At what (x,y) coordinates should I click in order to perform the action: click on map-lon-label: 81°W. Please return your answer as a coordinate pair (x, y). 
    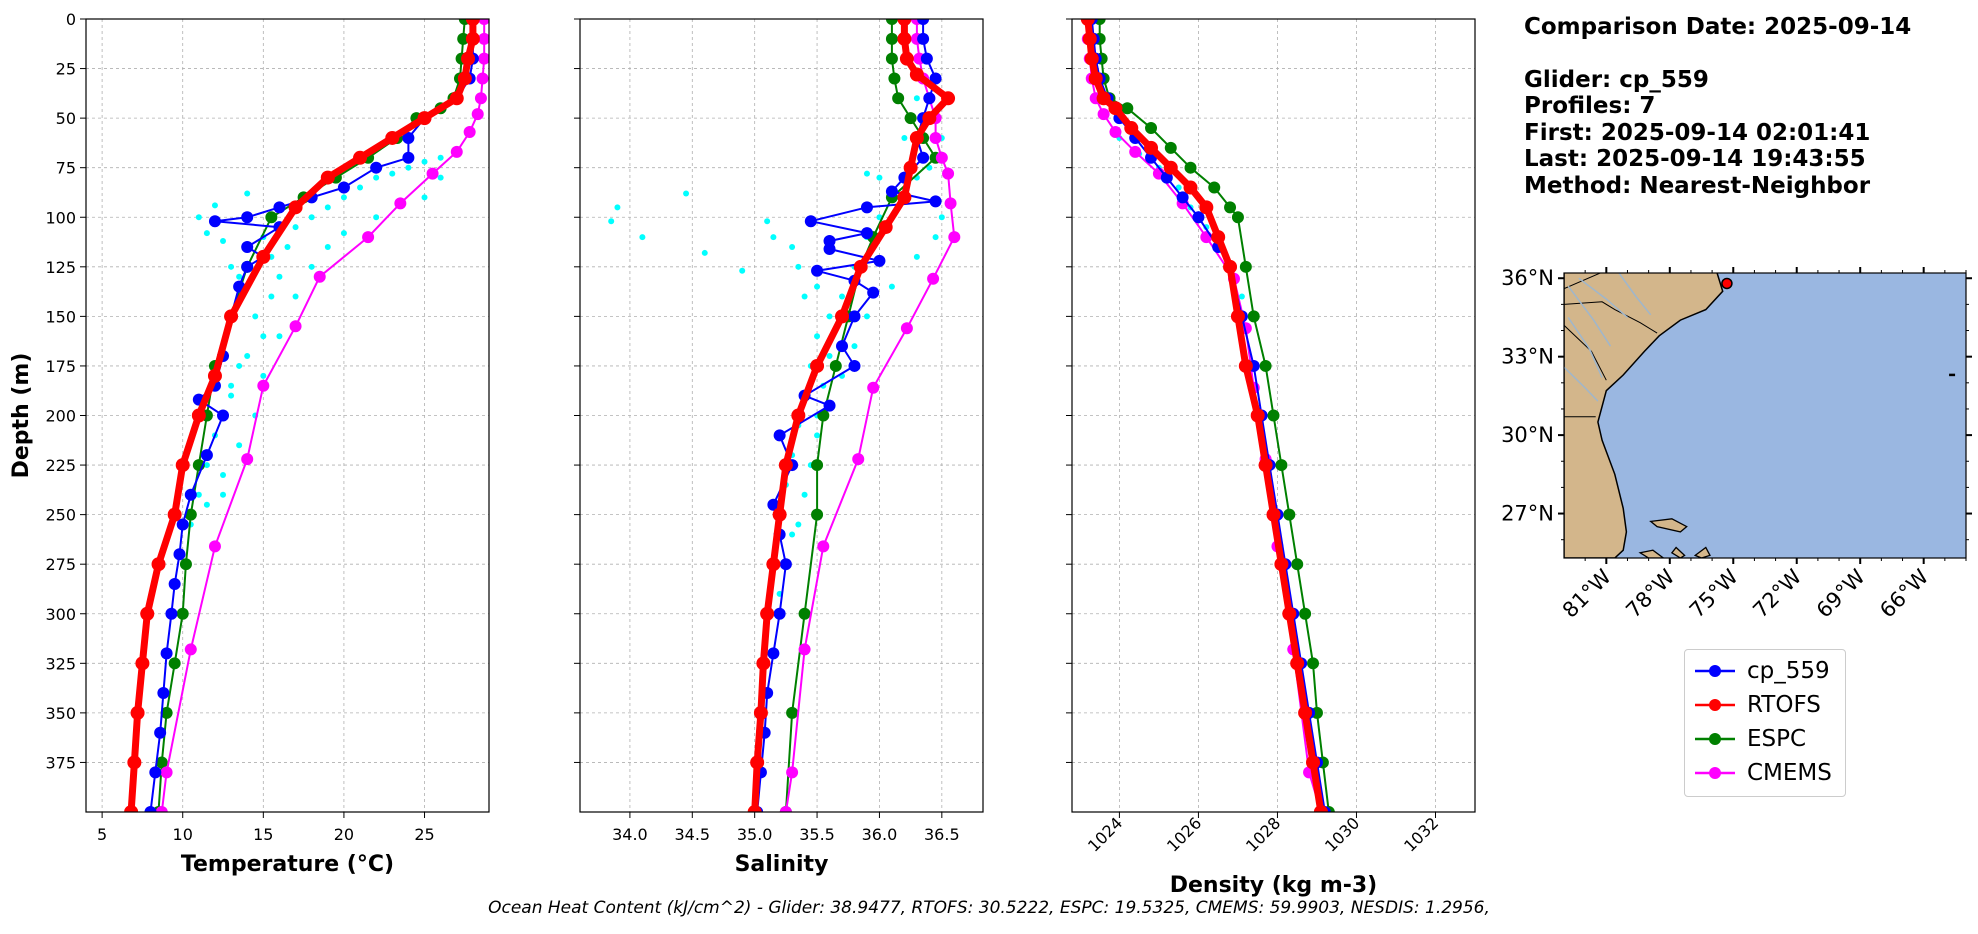
    Looking at the image, I should click on (1587, 593).